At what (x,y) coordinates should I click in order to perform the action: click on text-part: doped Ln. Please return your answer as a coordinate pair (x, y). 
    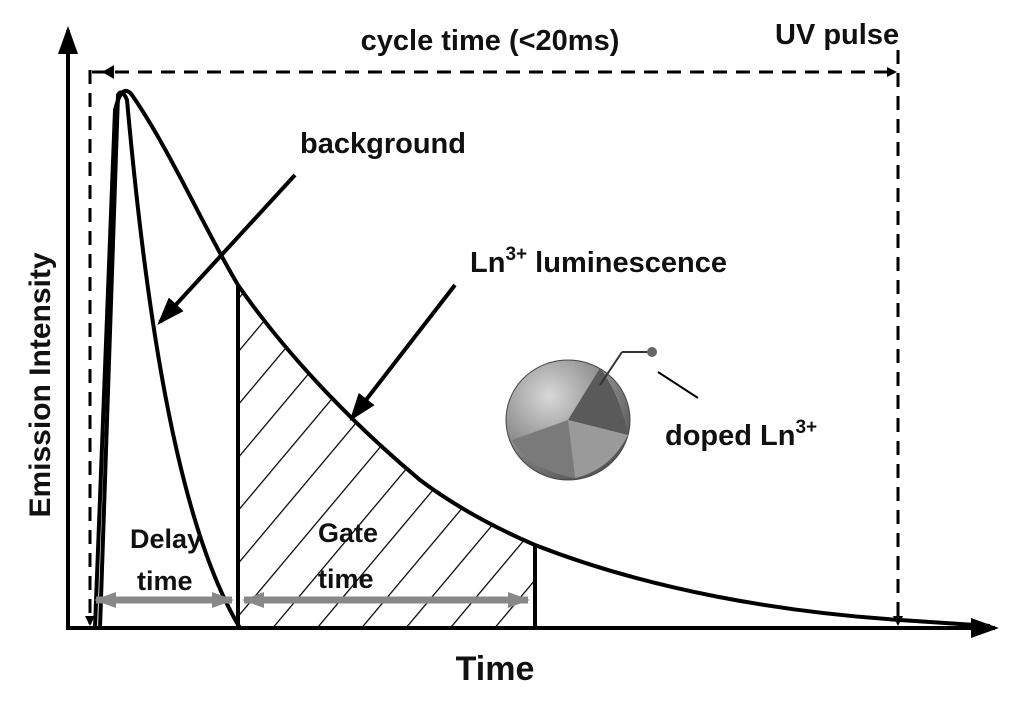
    Looking at the image, I should click on (730, 436).